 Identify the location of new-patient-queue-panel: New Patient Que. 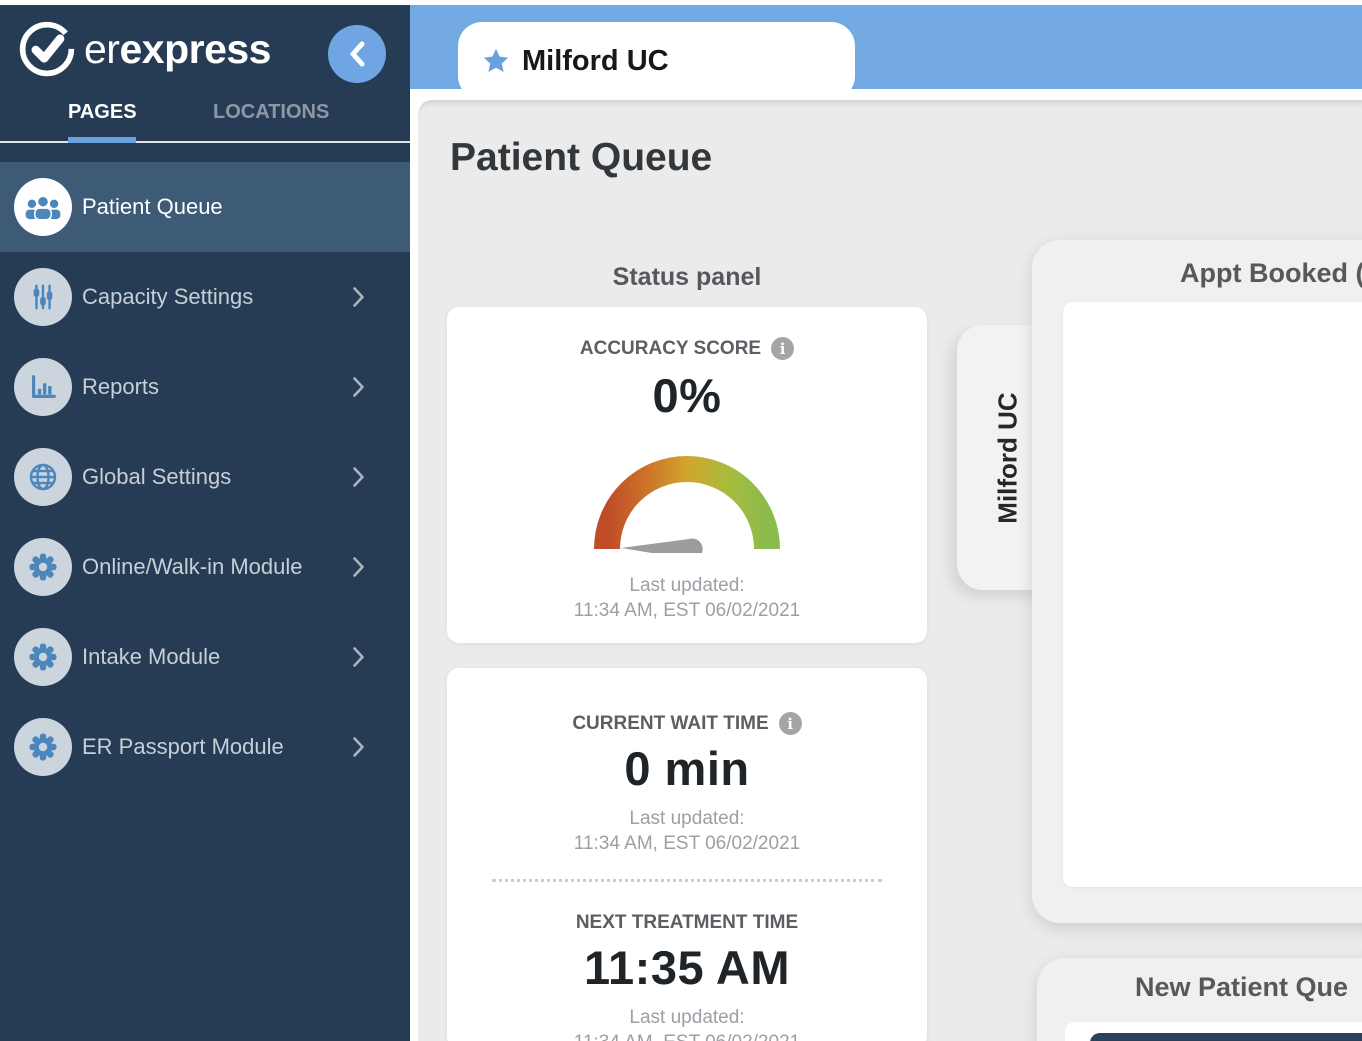
(1199, 999).